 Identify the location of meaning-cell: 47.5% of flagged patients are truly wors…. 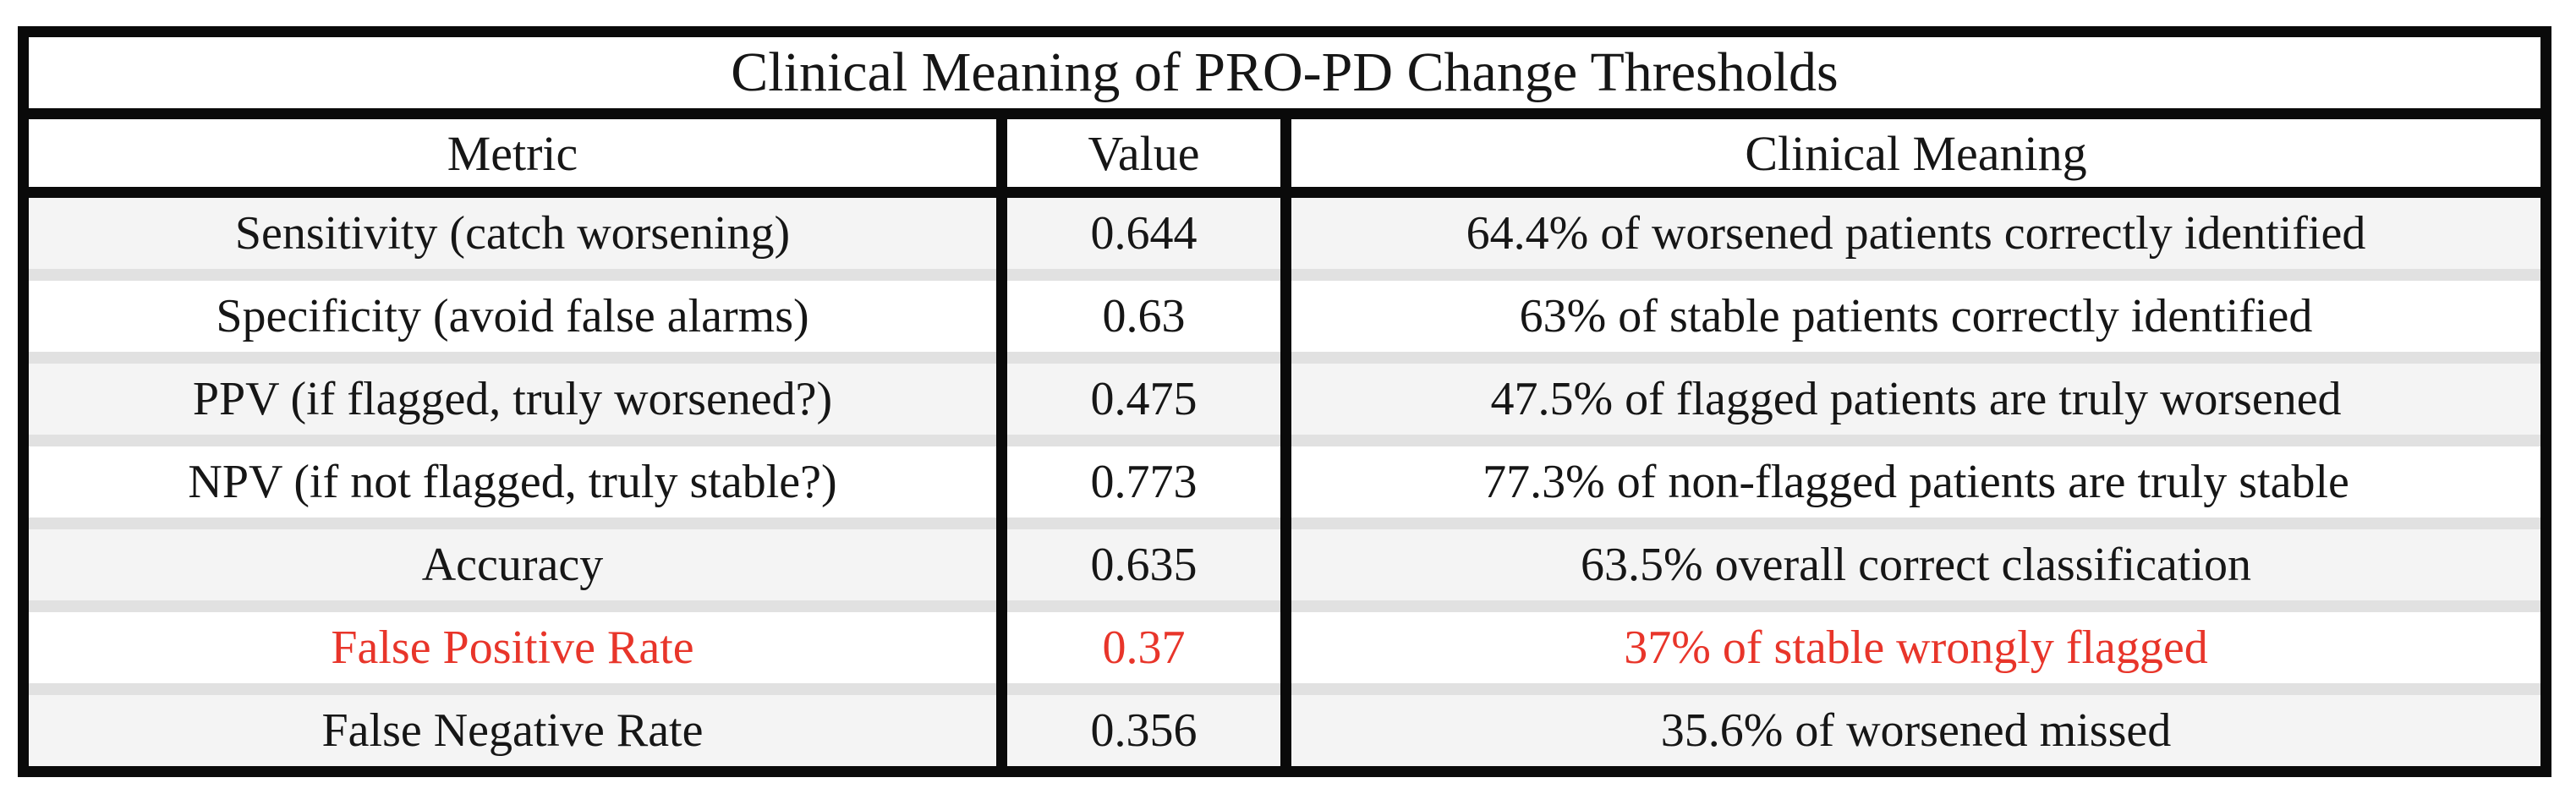
(1915, 399).